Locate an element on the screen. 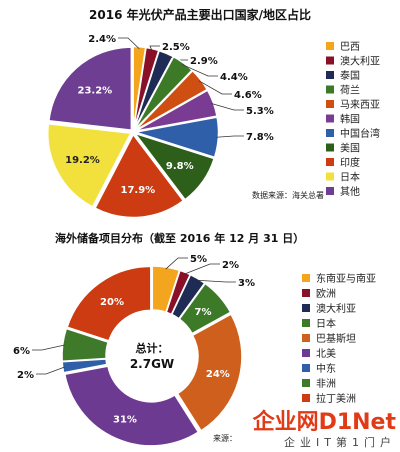 The image size is (400, 452). legend-label-6: 北美 is located at coordinates (326, 353).